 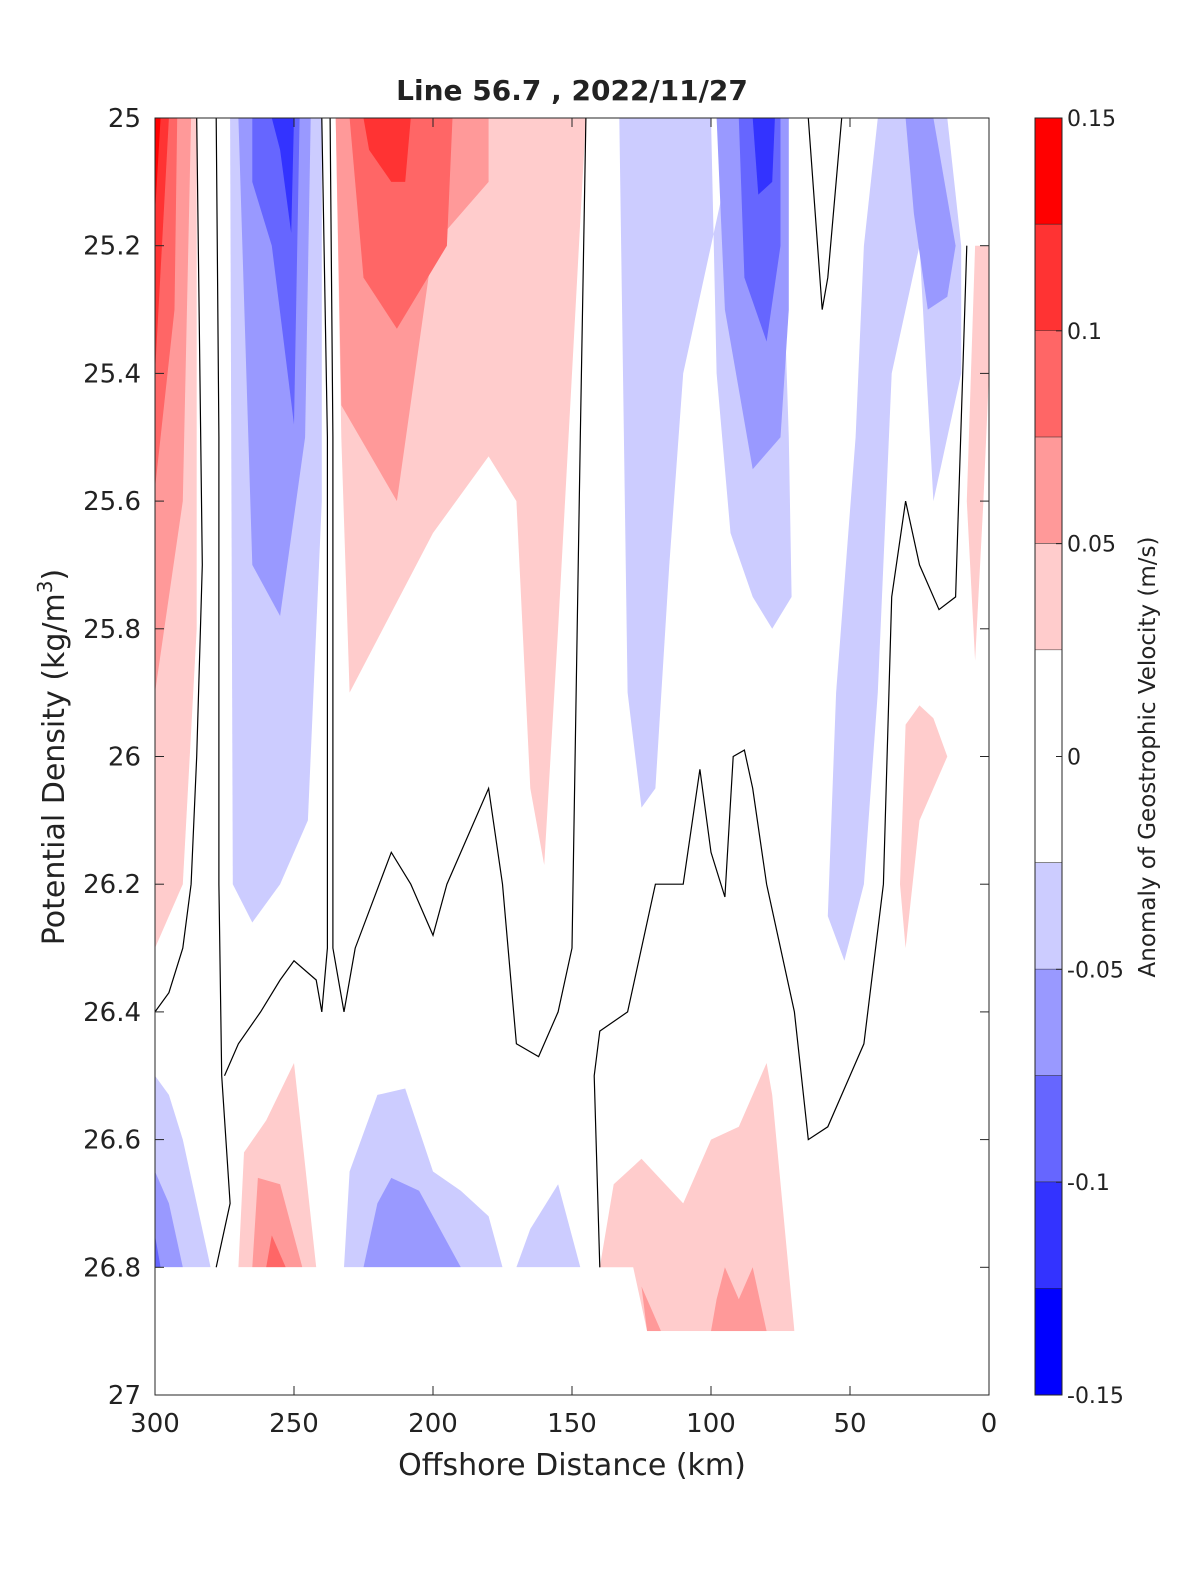 What do you see at coordinates (989, 1424) in the screenshot?
I see `x-tick-label-6: 0` at bounding box center [989, 1424].